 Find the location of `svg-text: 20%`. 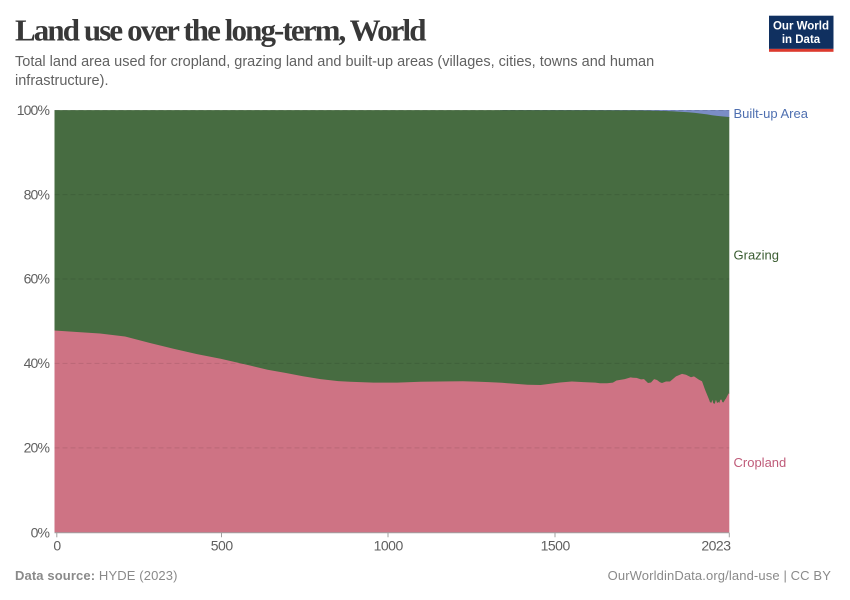

svg-text: 20% is located at coordinates (37, 448).